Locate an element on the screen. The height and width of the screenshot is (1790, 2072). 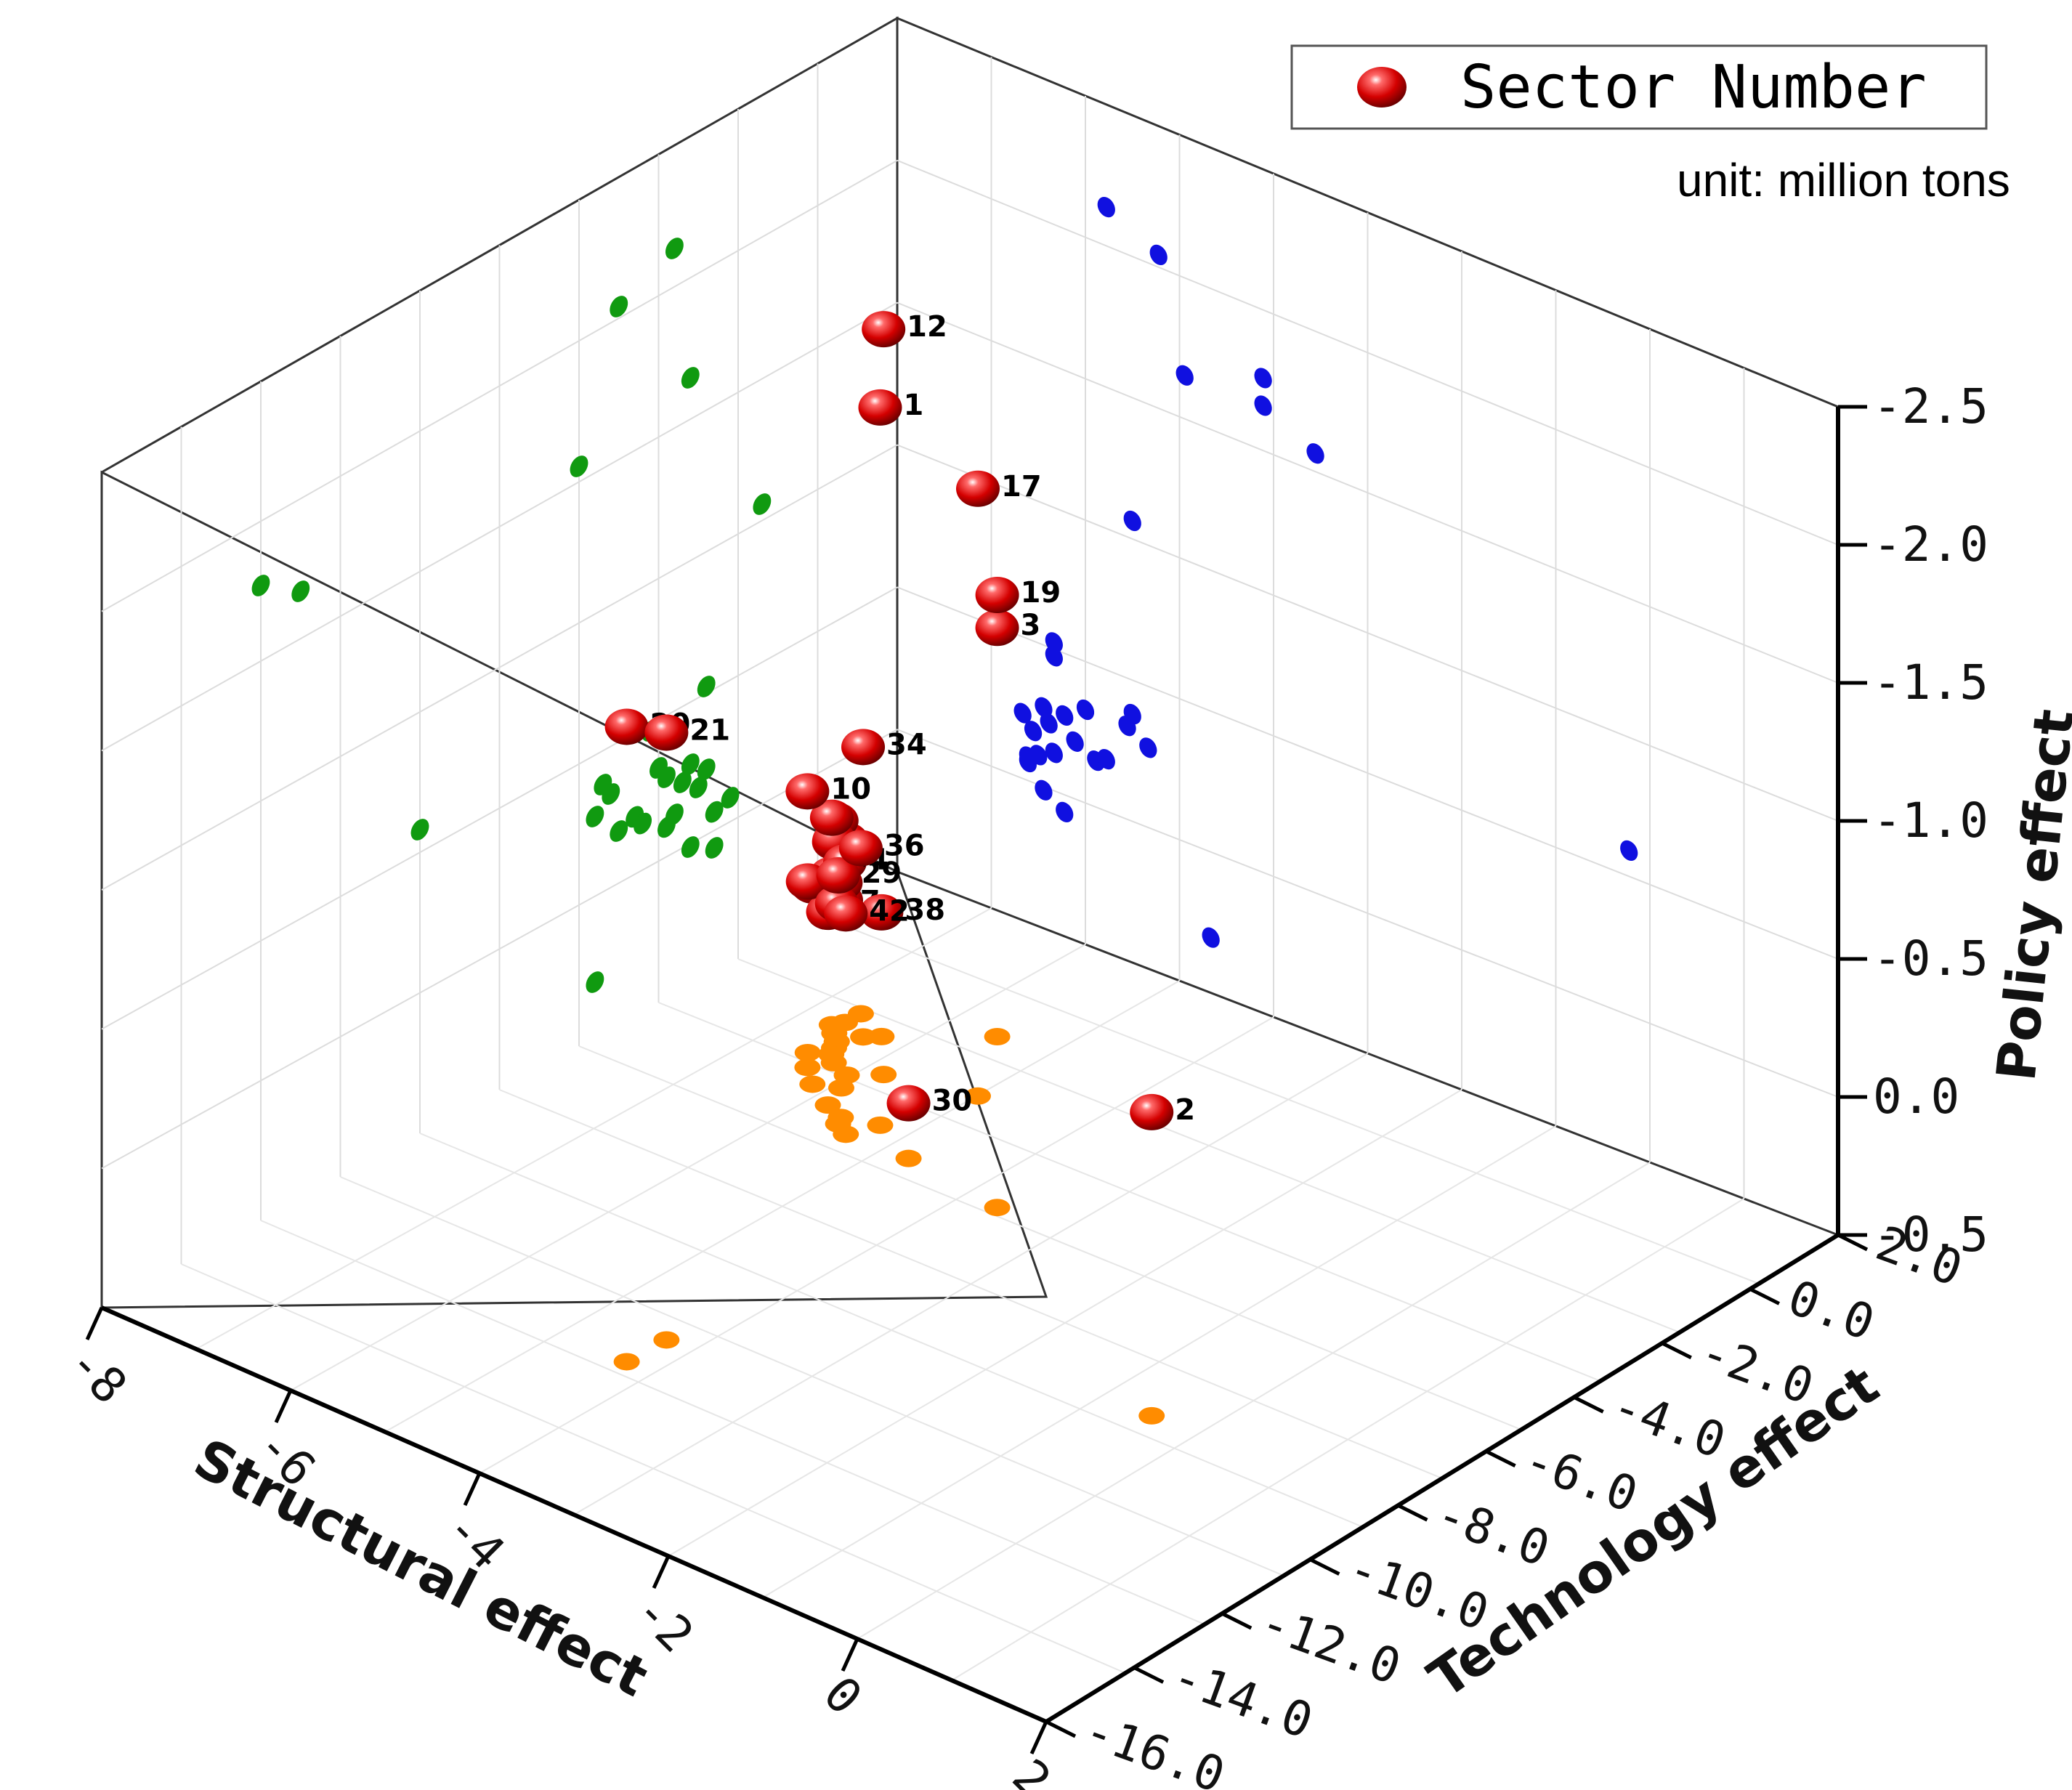
unit-label: unit: million tons is located at coordinates (1844, 180).